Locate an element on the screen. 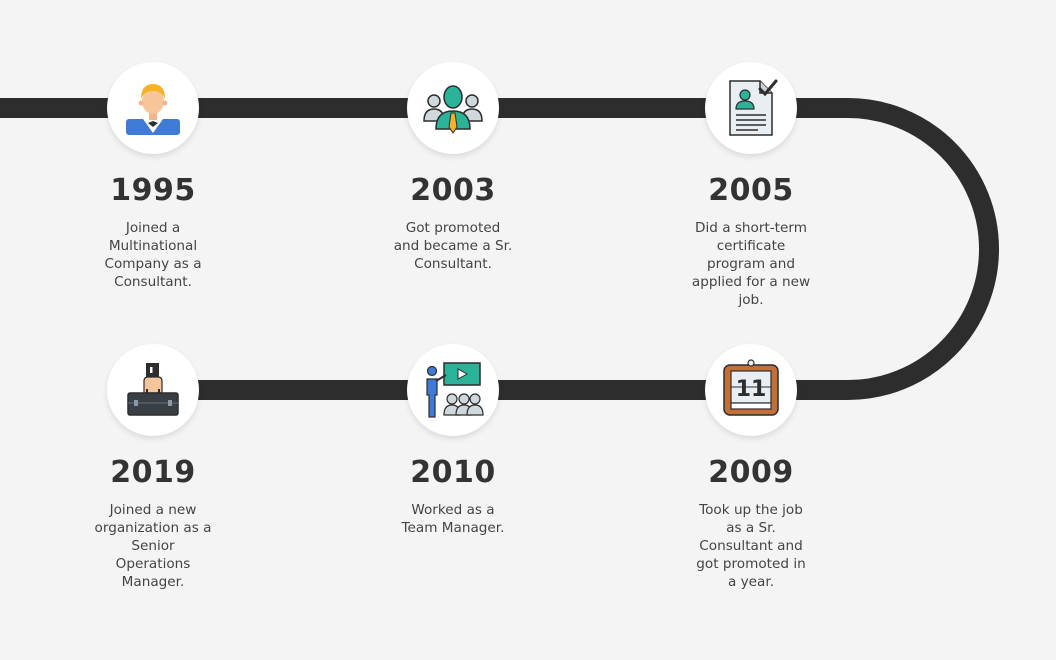 Image resolution: width=1056 pixels, height=660 pixels. team-leader-icon is located at coordinates (453, 109).